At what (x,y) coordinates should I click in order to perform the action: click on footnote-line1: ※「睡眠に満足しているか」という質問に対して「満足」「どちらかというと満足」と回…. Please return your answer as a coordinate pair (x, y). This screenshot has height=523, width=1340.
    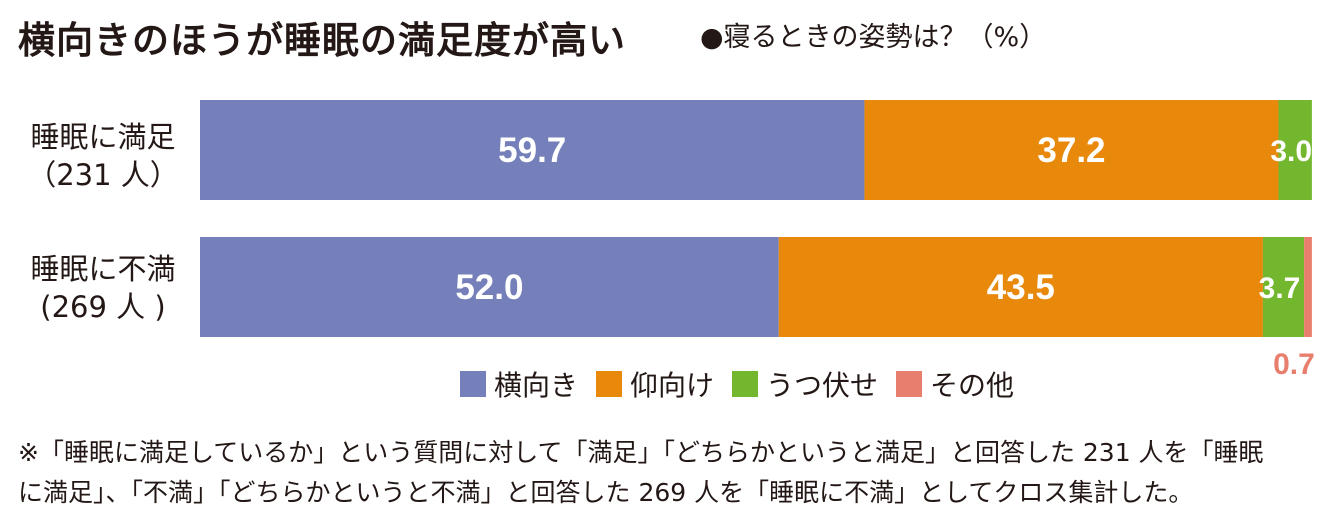
    Looking at the image, I should click on (641, 452).